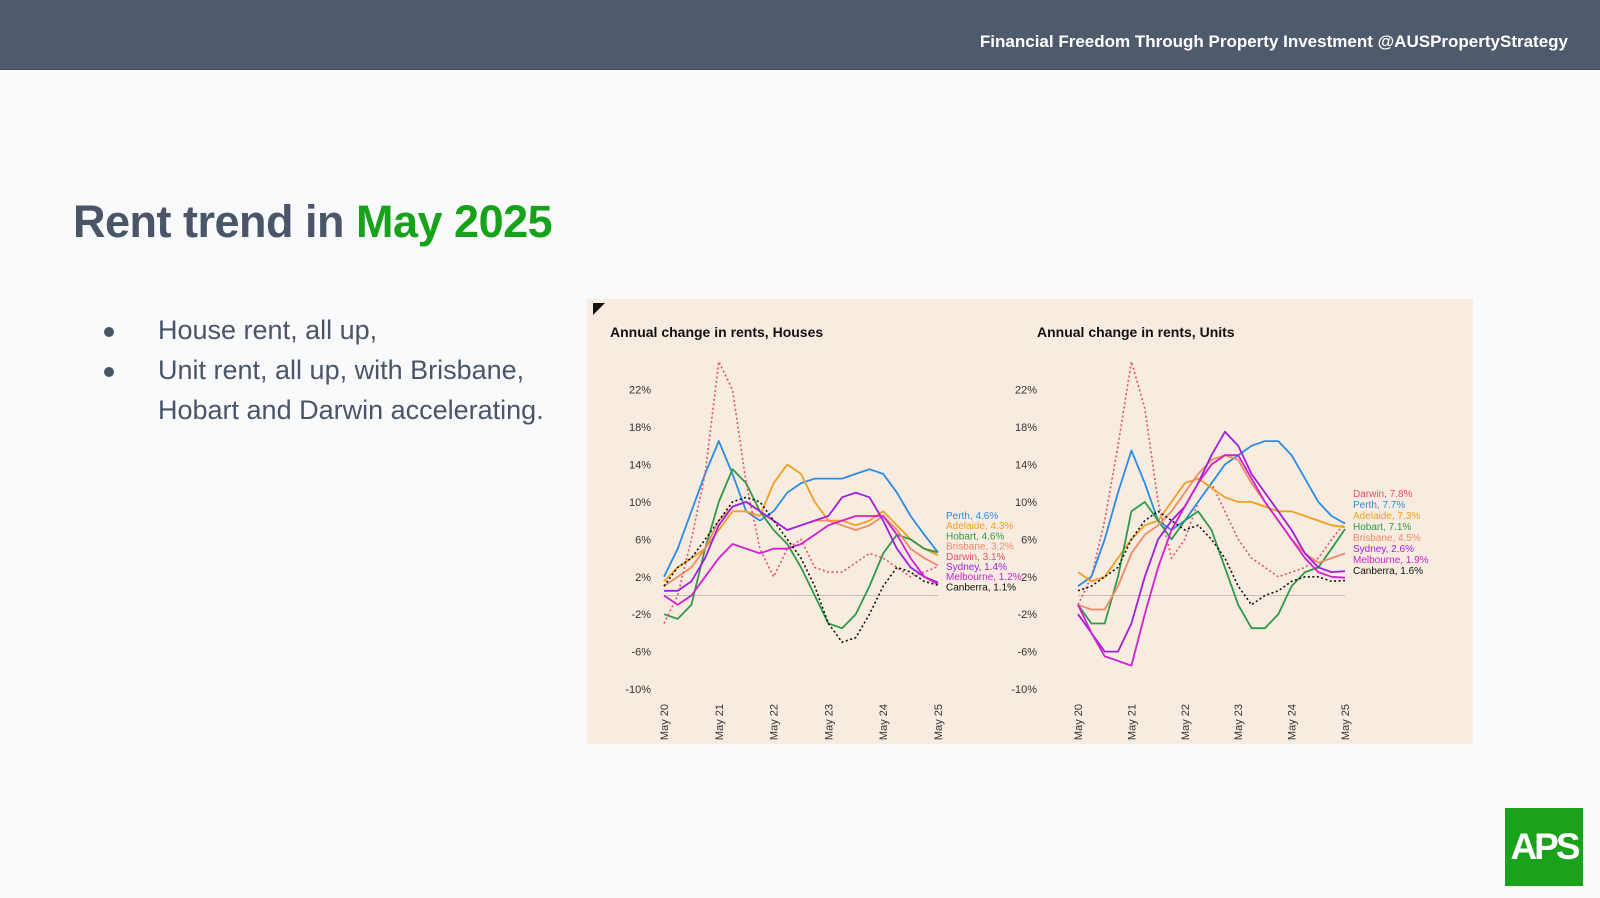 The width and height of the screenshot is (1600, 898). I want to click on slide-title: Rent trend in May 2025, so click(313, 222).